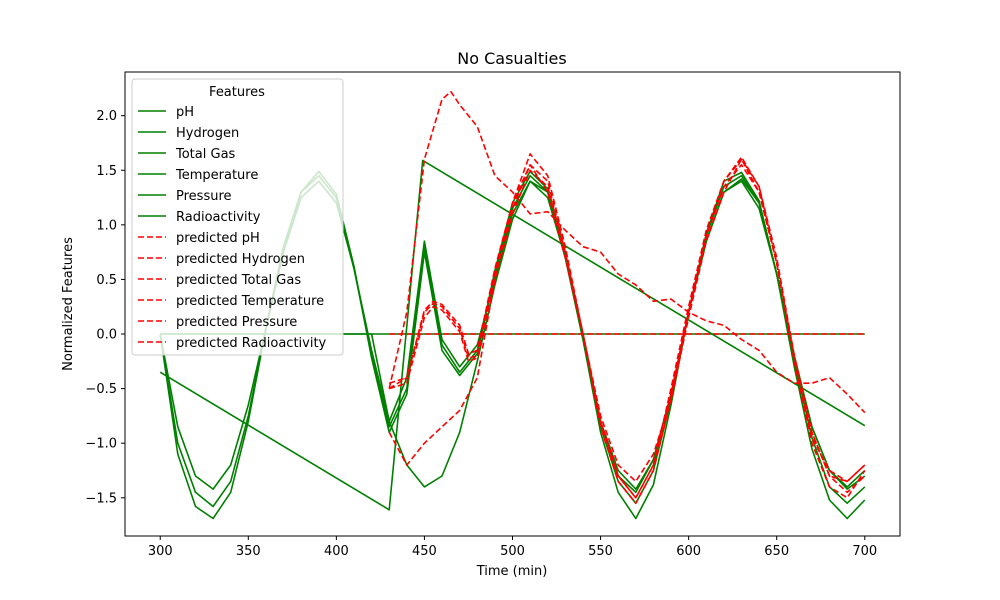 Image resolution: width=1000 pixels, height=600 pixels. What do you see at coordinates (512, 571) in the screenshot?
I see `x-axis-label: Time (min)` at bounding box center [512, 571].